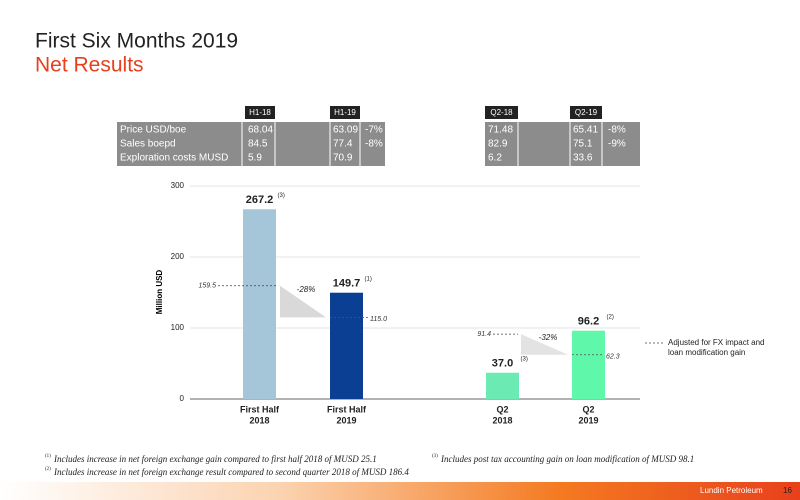 The image size is (800, 500). I want to click on table-cell: 33.6, so click(583, 158).